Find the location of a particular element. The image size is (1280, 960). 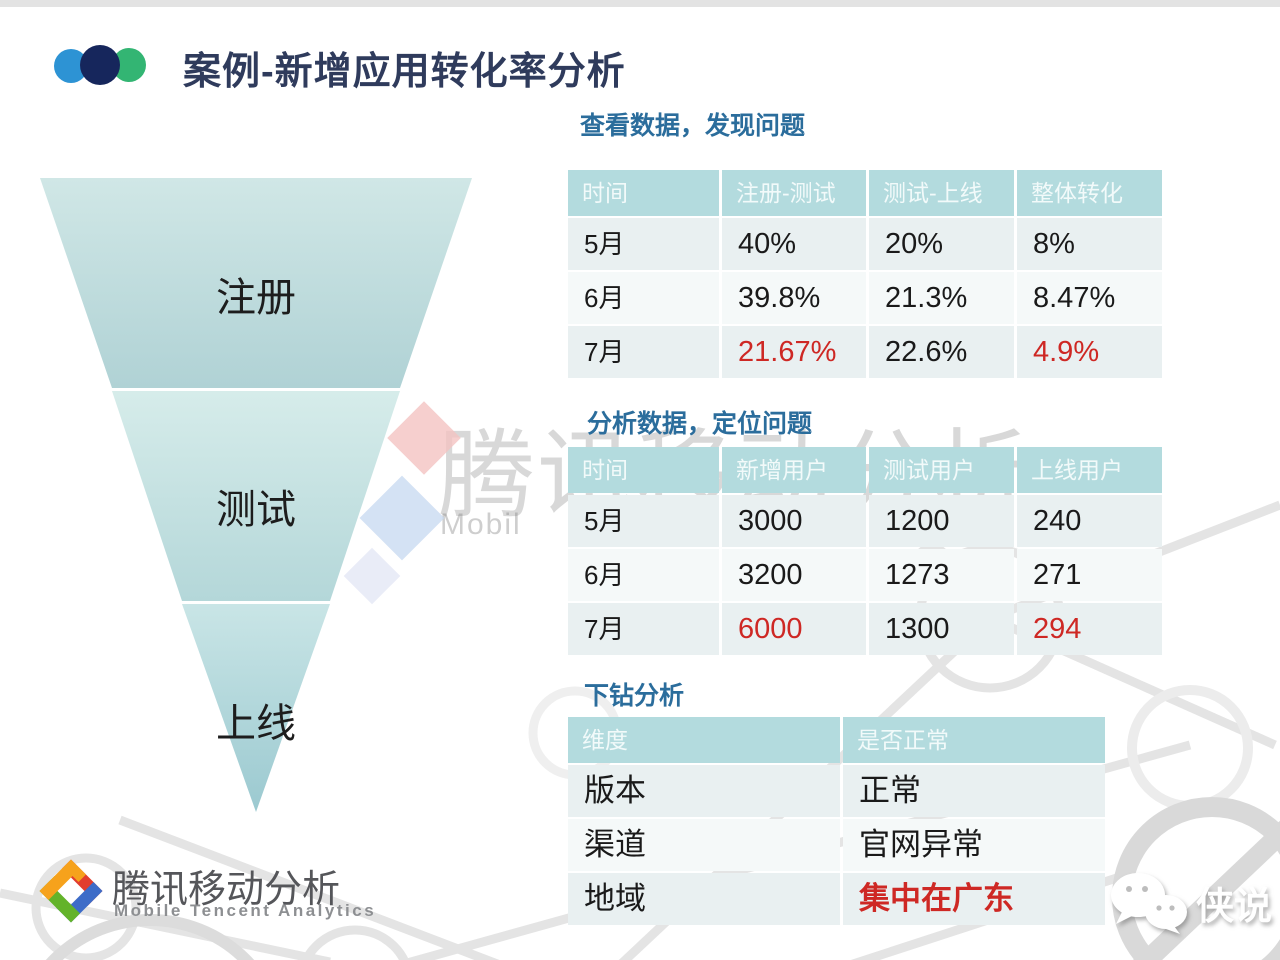

table-cell: 地域 is located at coordinates (704, 899).